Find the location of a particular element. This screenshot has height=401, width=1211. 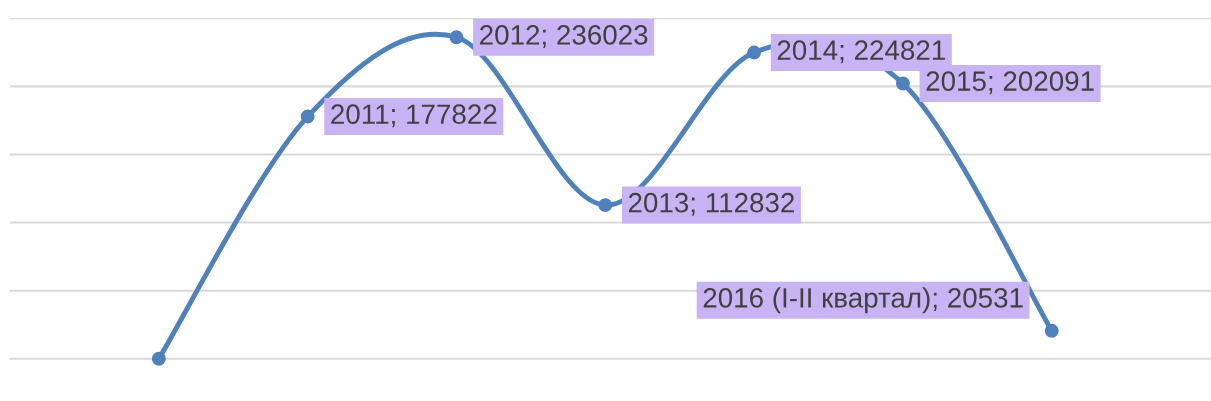

data-label: 2015; 202091 is located at coordinates (1010, 83).